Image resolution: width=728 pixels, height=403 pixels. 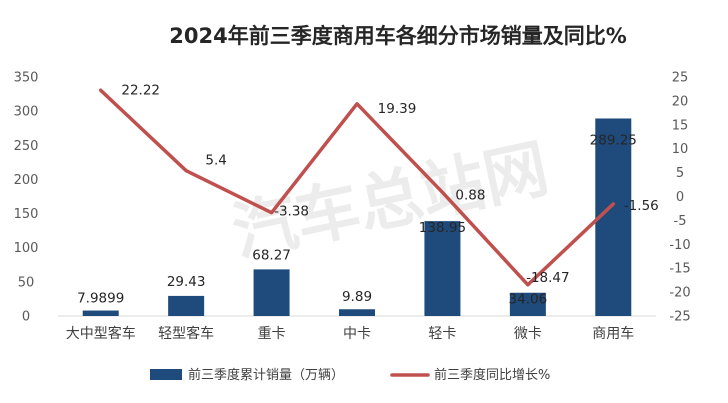 I want to click on bar-data-label: 7.9899, so click(x=100, y=299).